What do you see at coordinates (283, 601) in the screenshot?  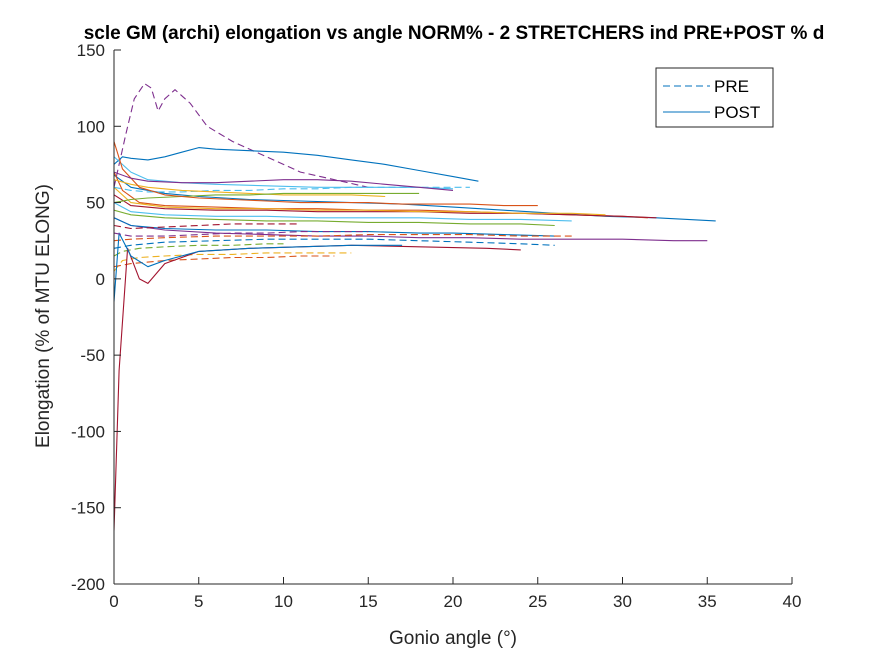 I see `x-tick-label: 10` at bounding box center [283, 601].